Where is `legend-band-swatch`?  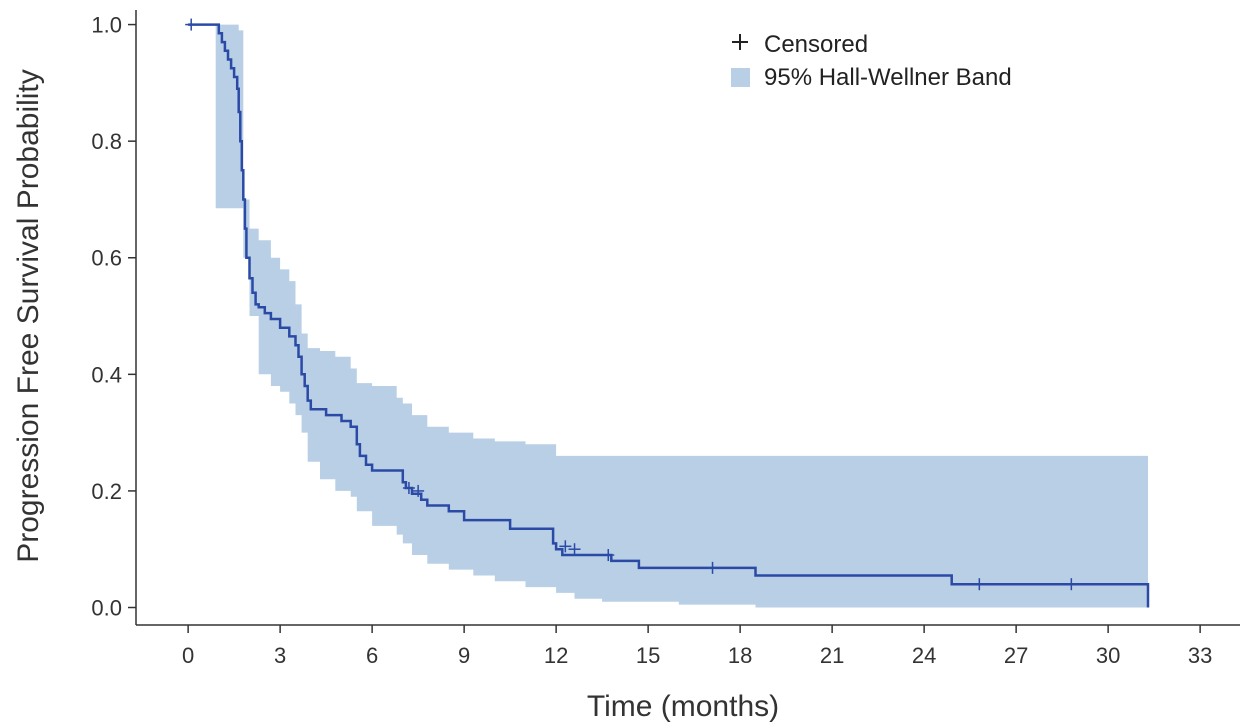
legend-band-swatch is located at coordinates (740, 77).